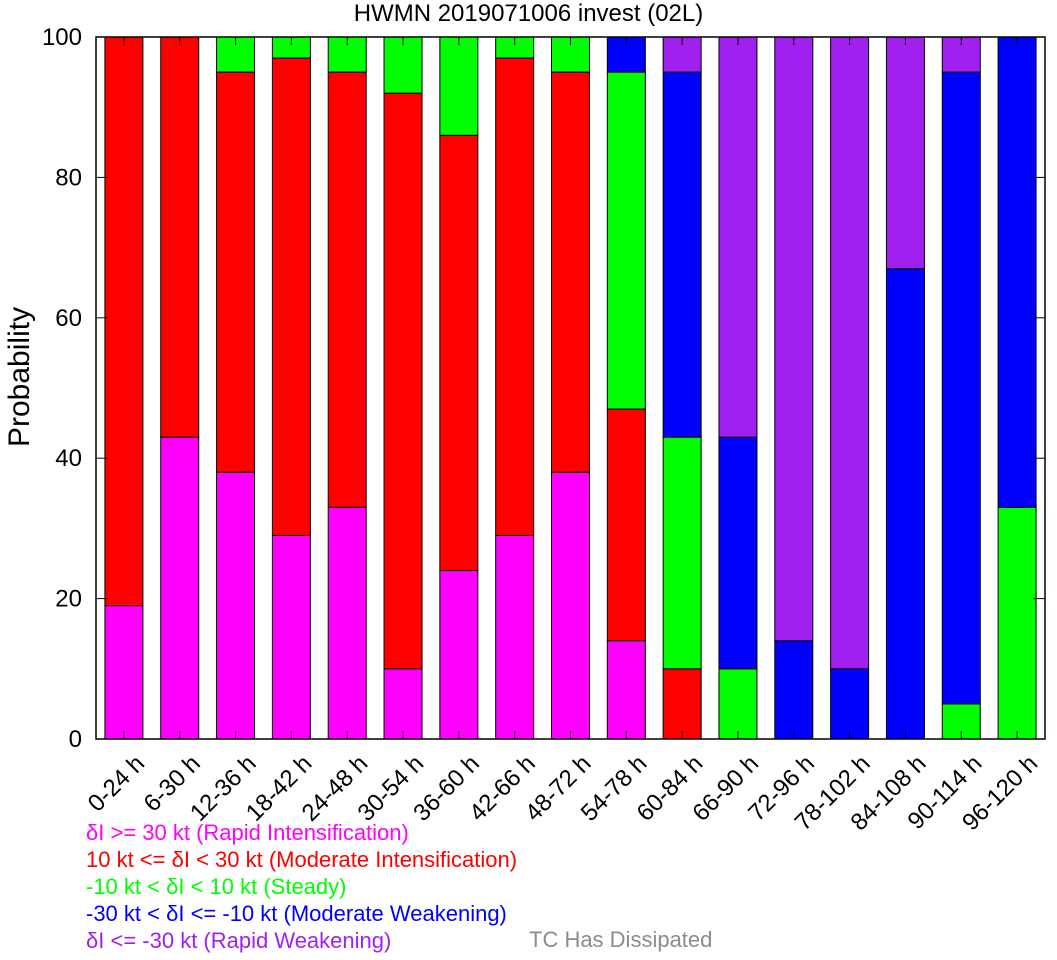  Describe the element at coordinates (216, 886) in the screenshot. I see `legend-item-steady: -10 kt < δI < 10 kt (Steady)` at that location.